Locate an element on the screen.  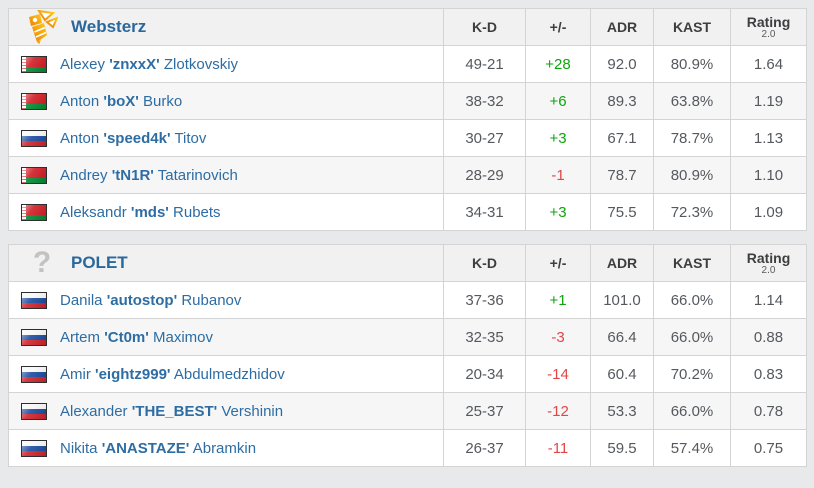
kd-value: 28-29 is located at coordinates (484, 175).